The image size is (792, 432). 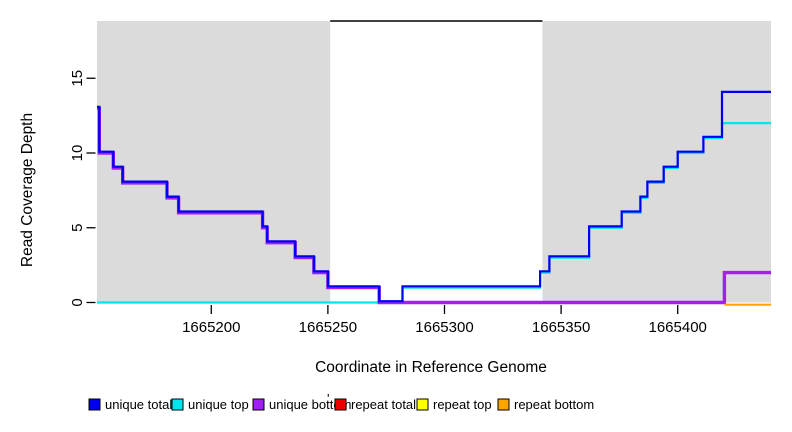 I want to click on x-axis-tick-label: 1665300, so click(x=444, y=327).